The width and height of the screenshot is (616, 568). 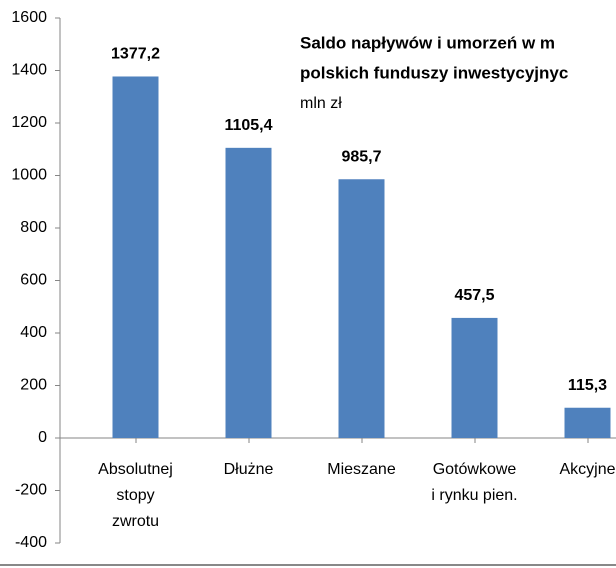 What do you see at coordinates (31, 490) in the screenshot?
I see `y-tick-label: -200` at bounding box center [31, 490].